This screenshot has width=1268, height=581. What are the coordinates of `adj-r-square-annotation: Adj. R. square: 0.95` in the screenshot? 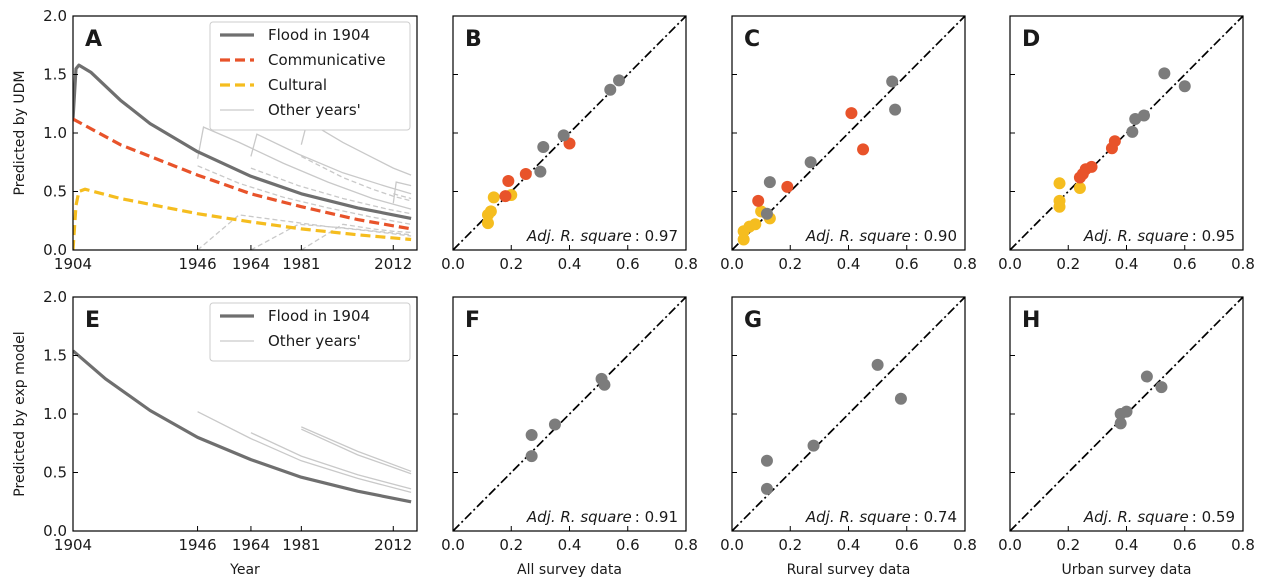 It's located at (1159, 236).